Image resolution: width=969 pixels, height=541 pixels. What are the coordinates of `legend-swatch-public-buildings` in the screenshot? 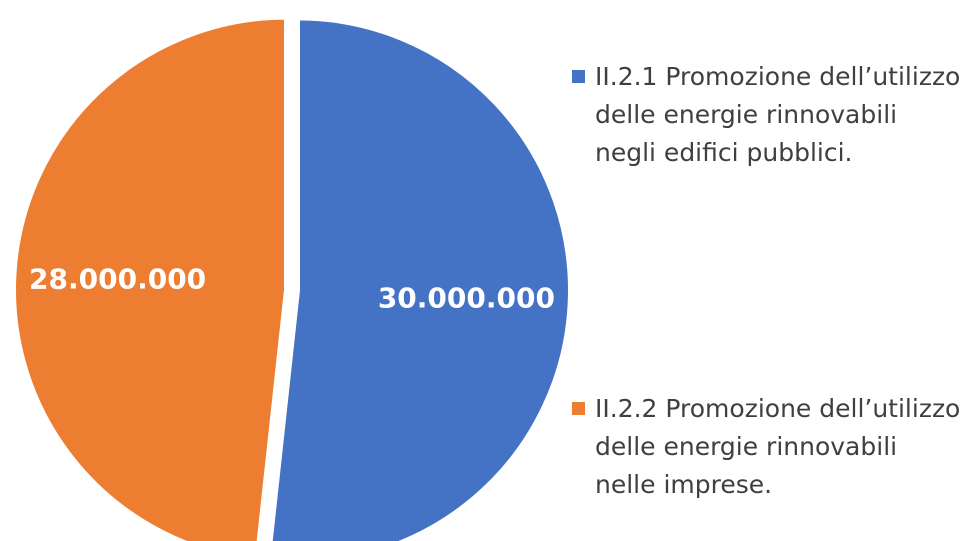 It's located at (578, 76).